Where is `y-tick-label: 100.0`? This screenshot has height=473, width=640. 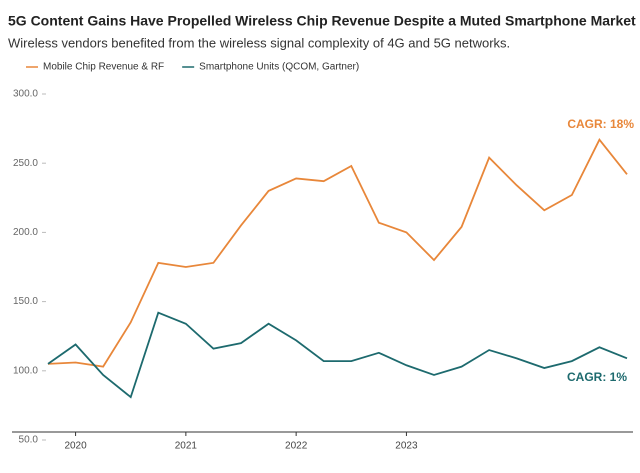
y-tick-label: 100.0 is located at coordinates (25, 370).